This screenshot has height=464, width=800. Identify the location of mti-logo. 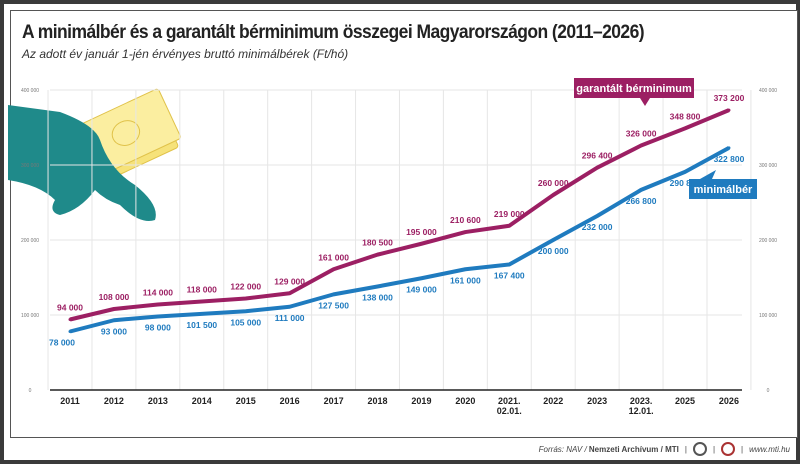
(728, 449).